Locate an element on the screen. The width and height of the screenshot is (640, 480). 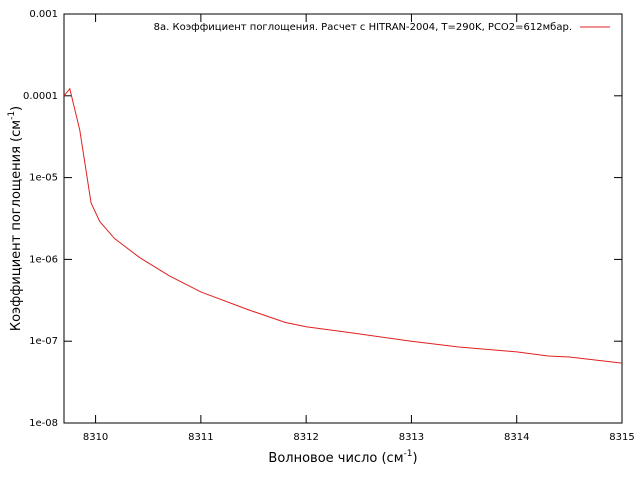
y-tick-label: 1e-08 is located at coordinates (43, 423).